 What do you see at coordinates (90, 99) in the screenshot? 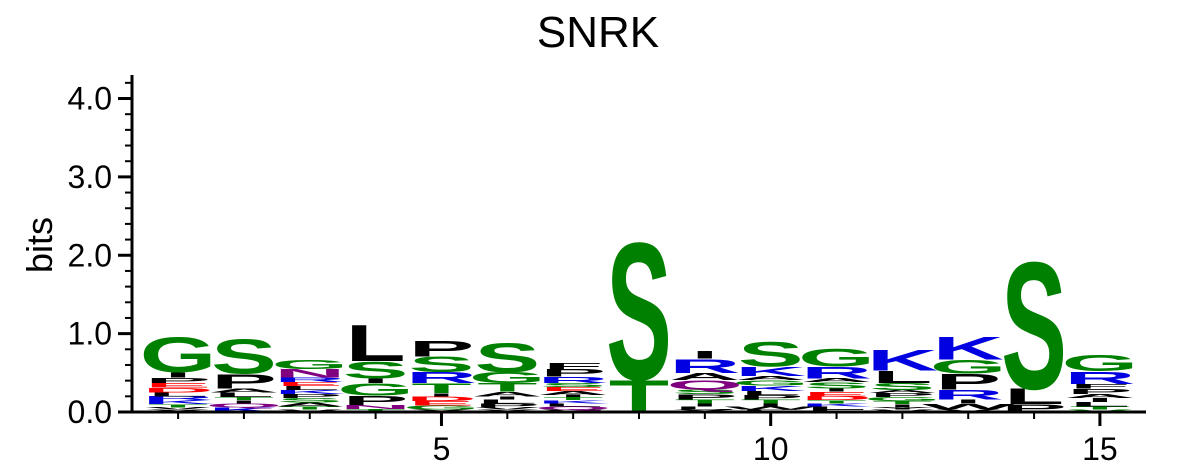
I see `y-tick-label: 4.0` at bounding box center [90, 99].